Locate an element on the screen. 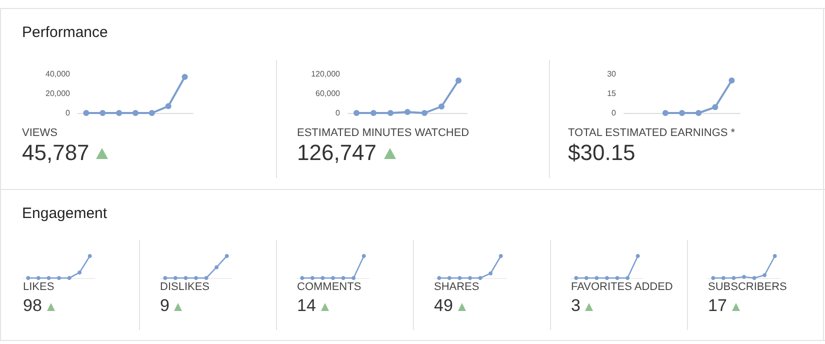  text: VIEWS is located at coordinates (40, 133).